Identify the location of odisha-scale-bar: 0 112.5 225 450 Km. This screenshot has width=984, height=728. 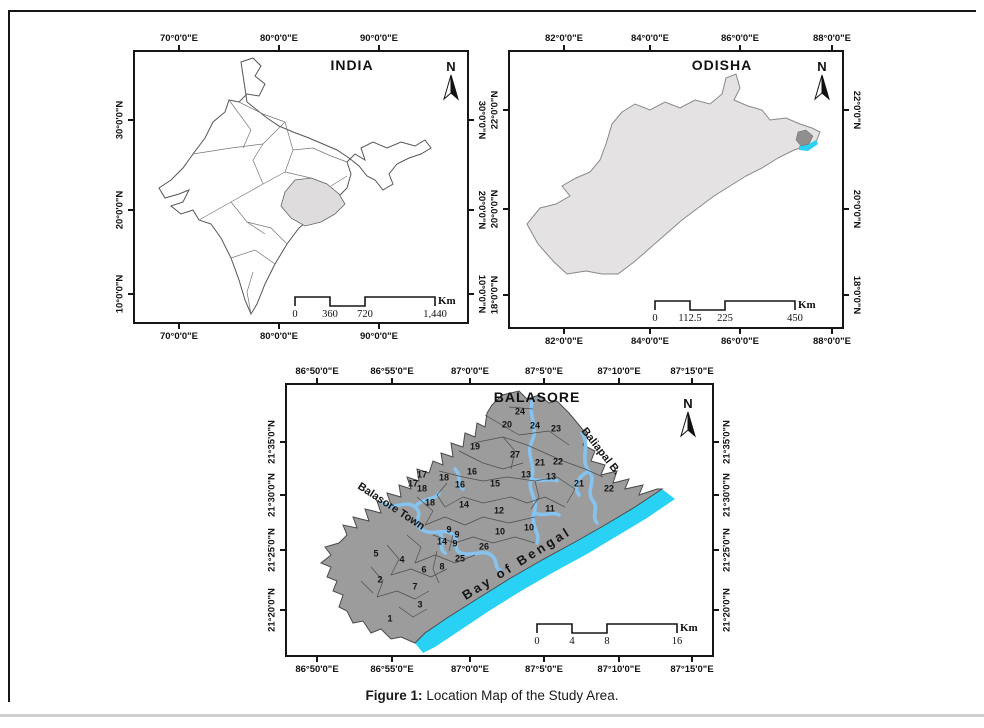
(733, 310).